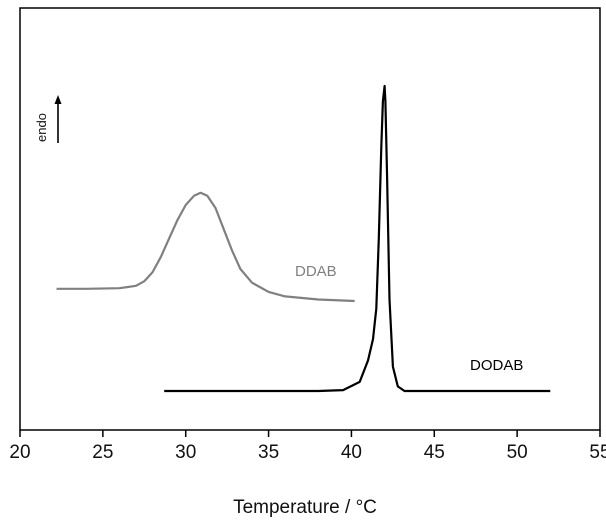 The width and height of the screenshot is (606, 520). What do you see at coordinates (316, 271) in the screenshot?
I see `series-label-ddab: DDAB` at bounding box center [316, 271].